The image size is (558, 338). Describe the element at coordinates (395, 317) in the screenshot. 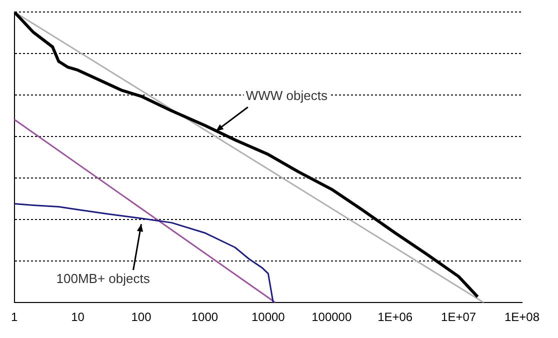

I see `x-tick-label: 1E+06` at that location.